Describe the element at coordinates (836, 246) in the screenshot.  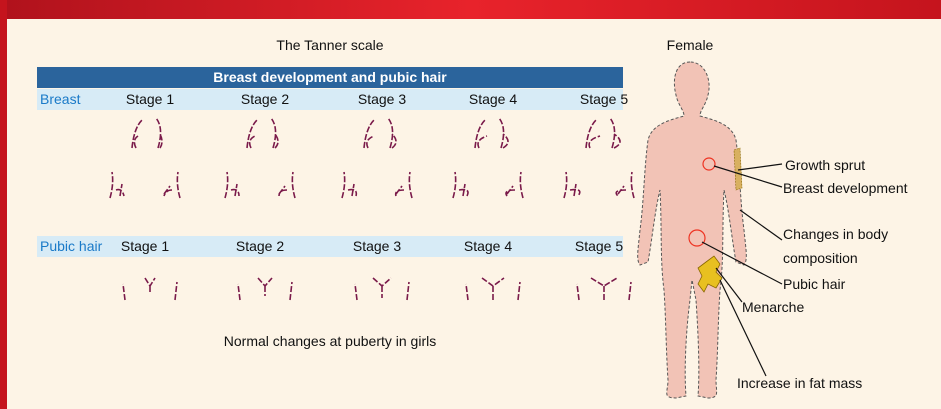
I see `figure-label: Changes in body composition` at that location.